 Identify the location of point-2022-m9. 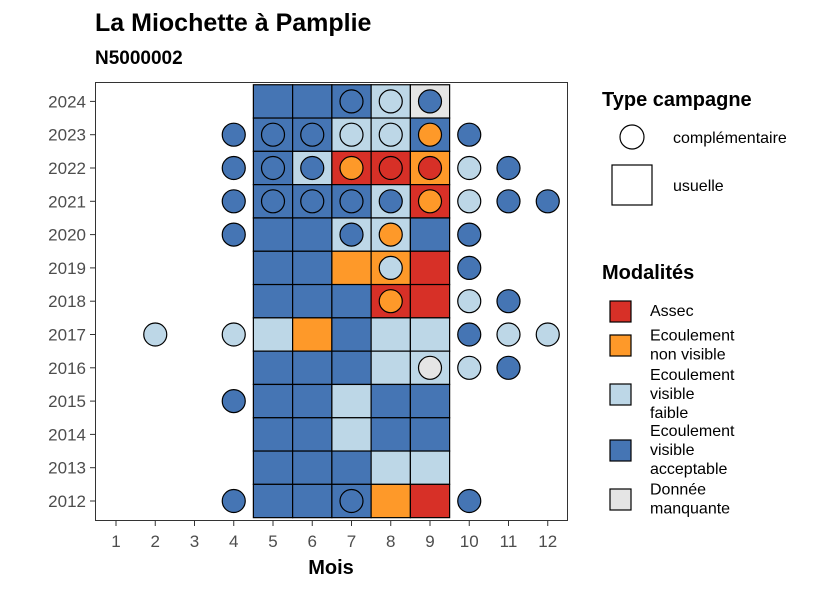
(430, 168).